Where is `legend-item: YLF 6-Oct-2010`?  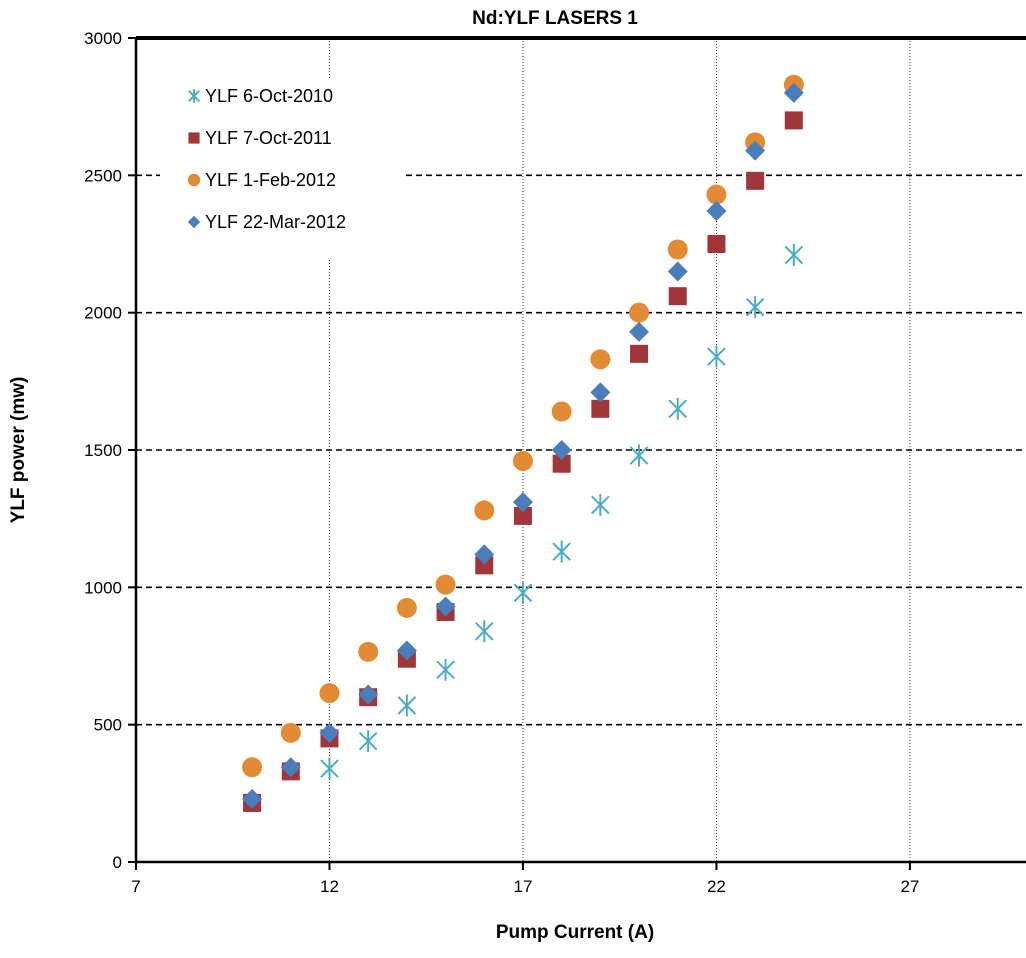 legend-item: YLF 6-Oct-2010 is located at coordinates (260, 96).